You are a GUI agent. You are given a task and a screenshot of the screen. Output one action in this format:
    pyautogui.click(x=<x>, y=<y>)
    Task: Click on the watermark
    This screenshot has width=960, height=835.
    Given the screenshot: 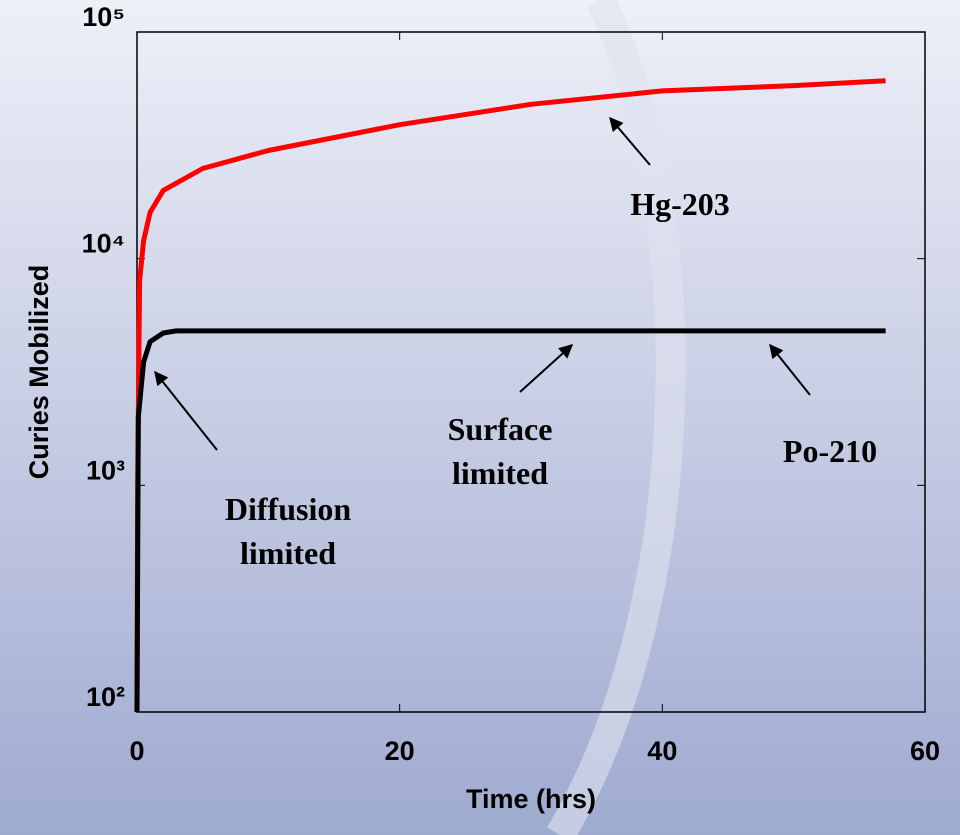 What is the action you would take?
    pyautogui.click(x=616, y=417)
    